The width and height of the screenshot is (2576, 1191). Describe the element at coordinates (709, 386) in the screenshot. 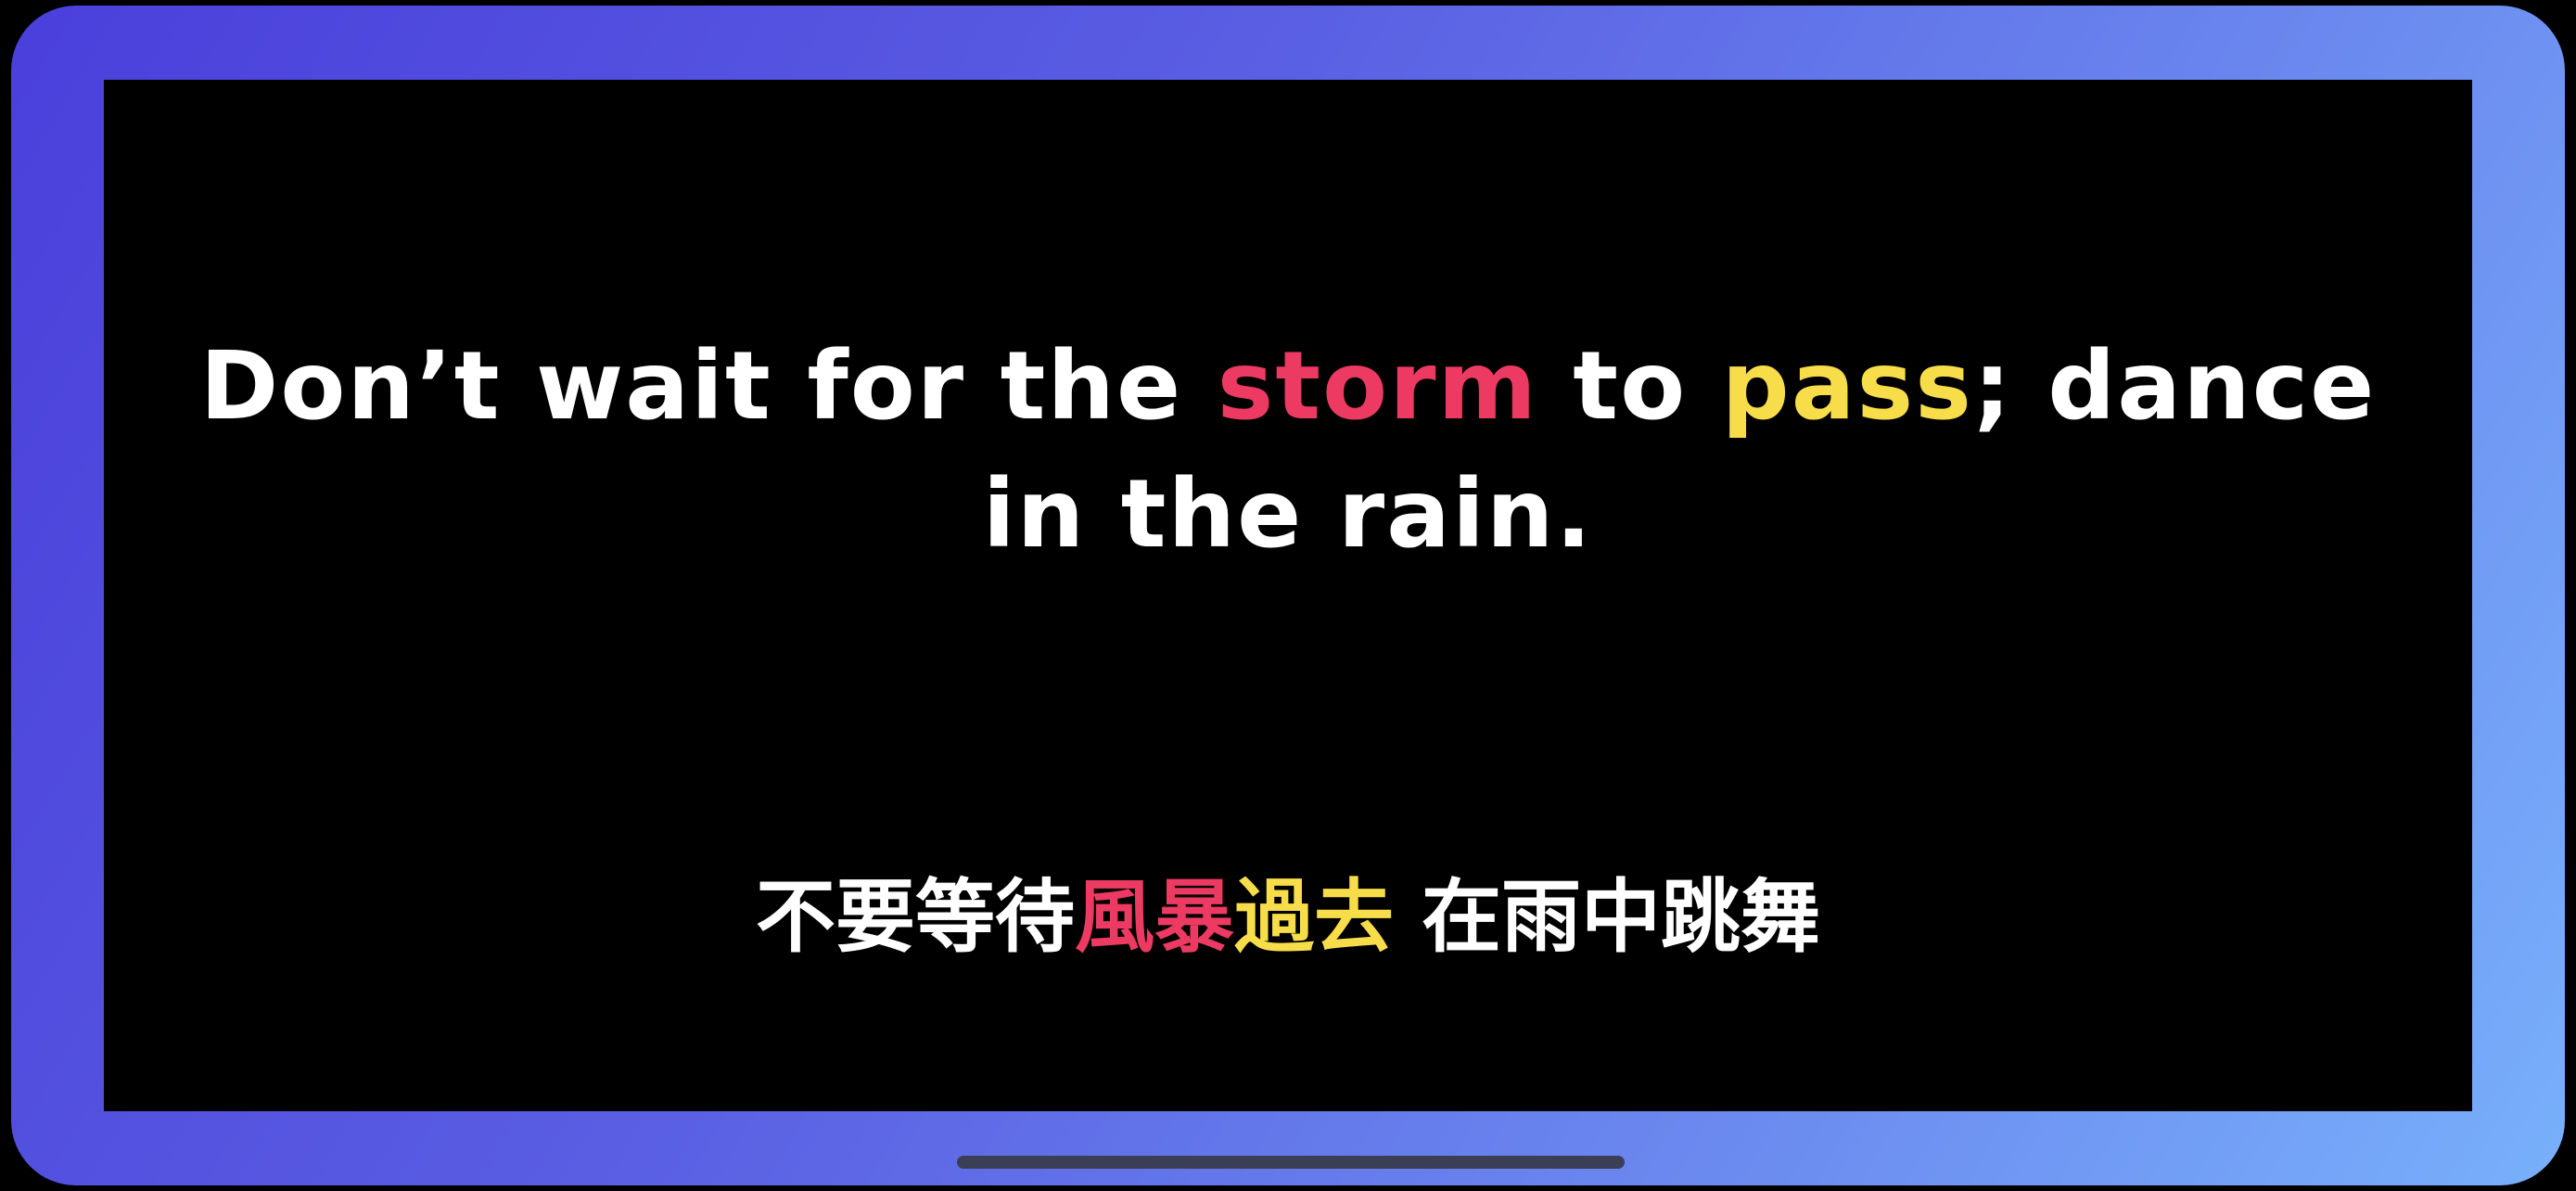

I see `quote-english-text-start: Don’t wait for the` at that location.